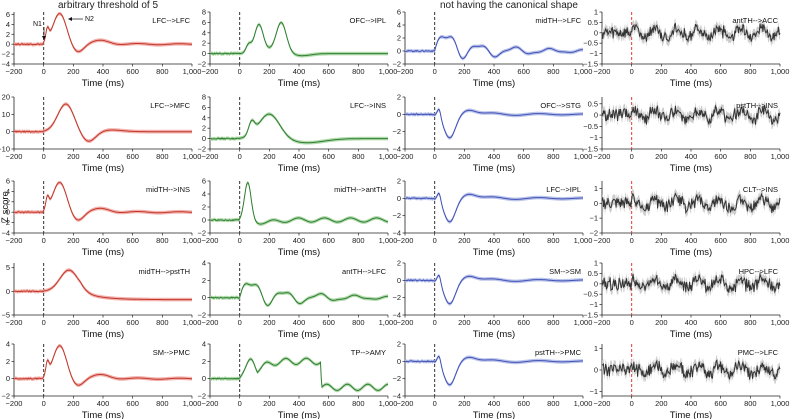 The image size is (800, 419). What do you see at coordinates (172, 352) in the screenshot?
I see `panel-label: SM-->PMC` at bounding box center [172, 352].